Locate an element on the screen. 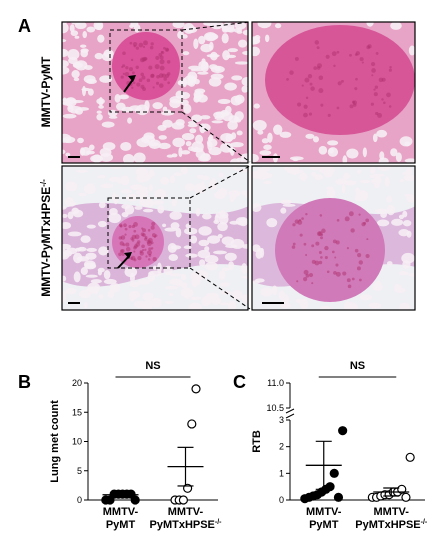 This screenshot has height=555, width=445. axis-break is located at coordinates (290, 416).